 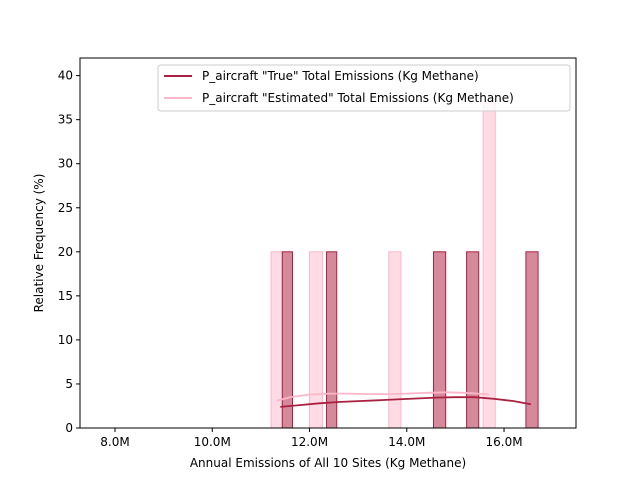 I want to click on x-tick-label: 16.0M, so click(x=503, y=442).